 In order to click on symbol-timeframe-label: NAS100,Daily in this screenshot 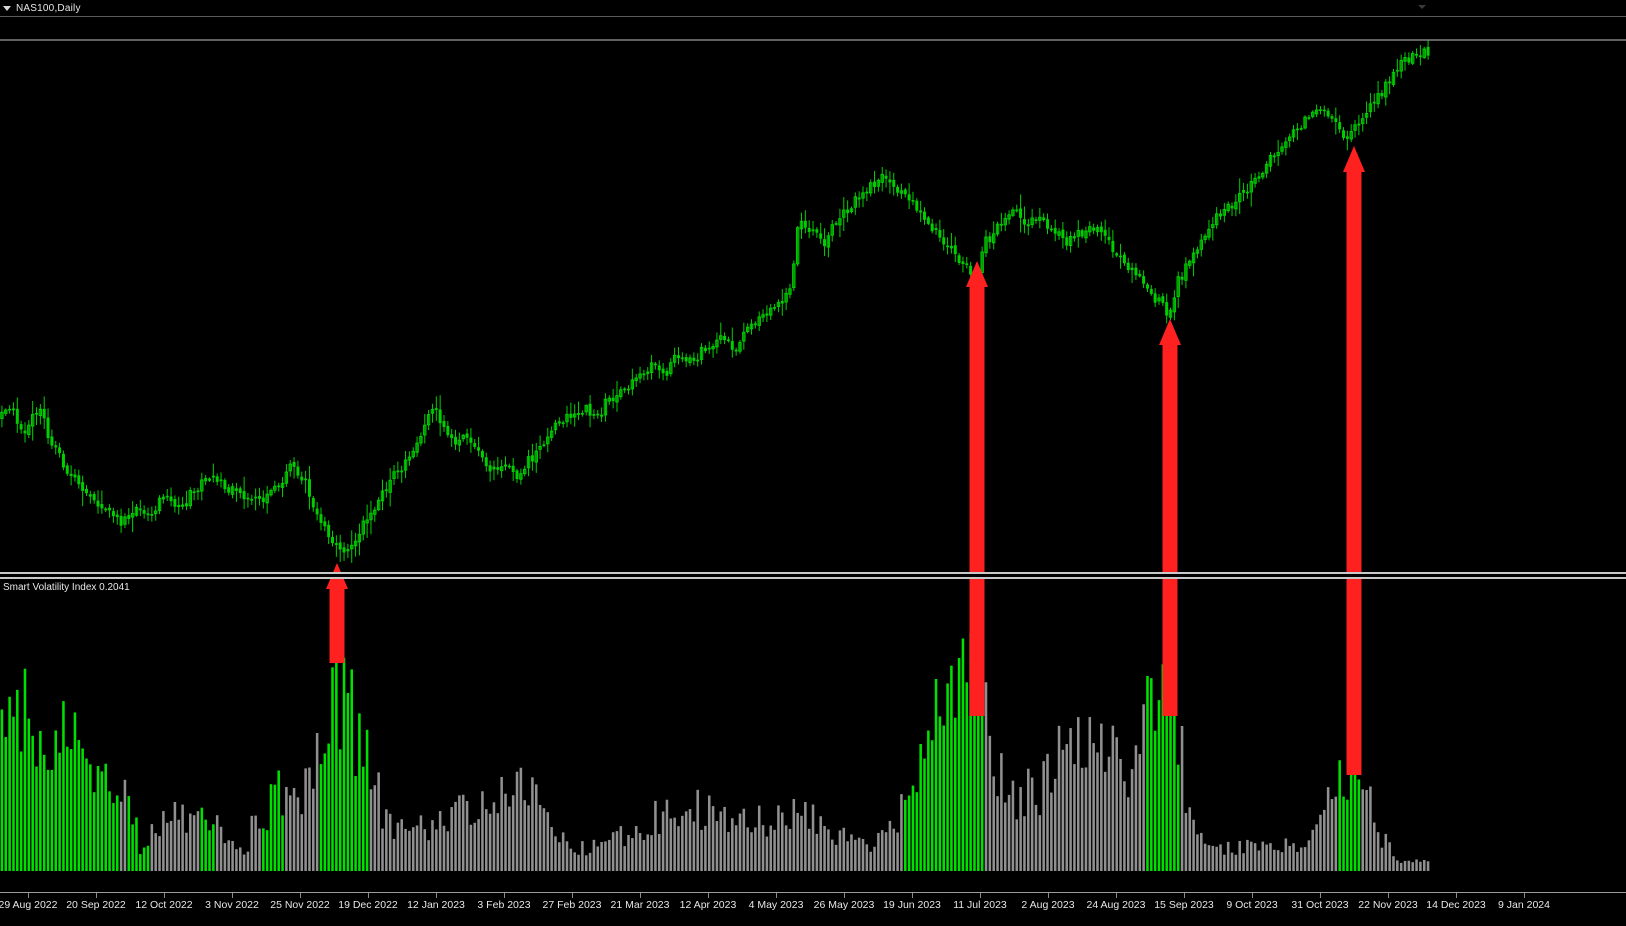, I will do `click(48, 8)`.